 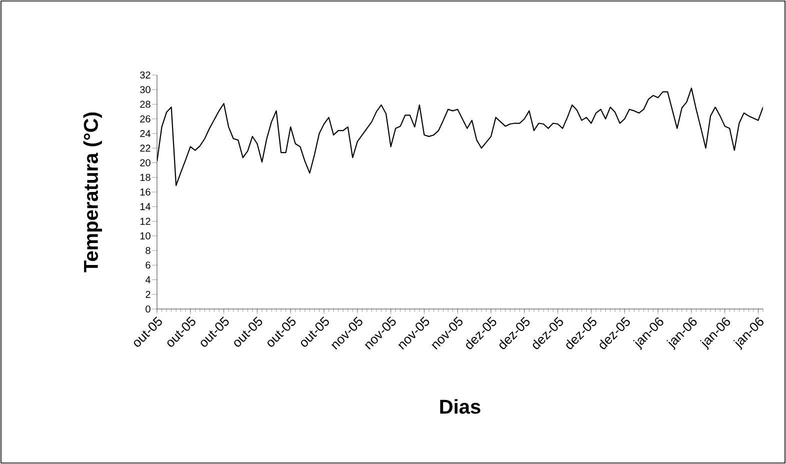 I want to click on y-tick-label: 22, so click(x=145, y=148).